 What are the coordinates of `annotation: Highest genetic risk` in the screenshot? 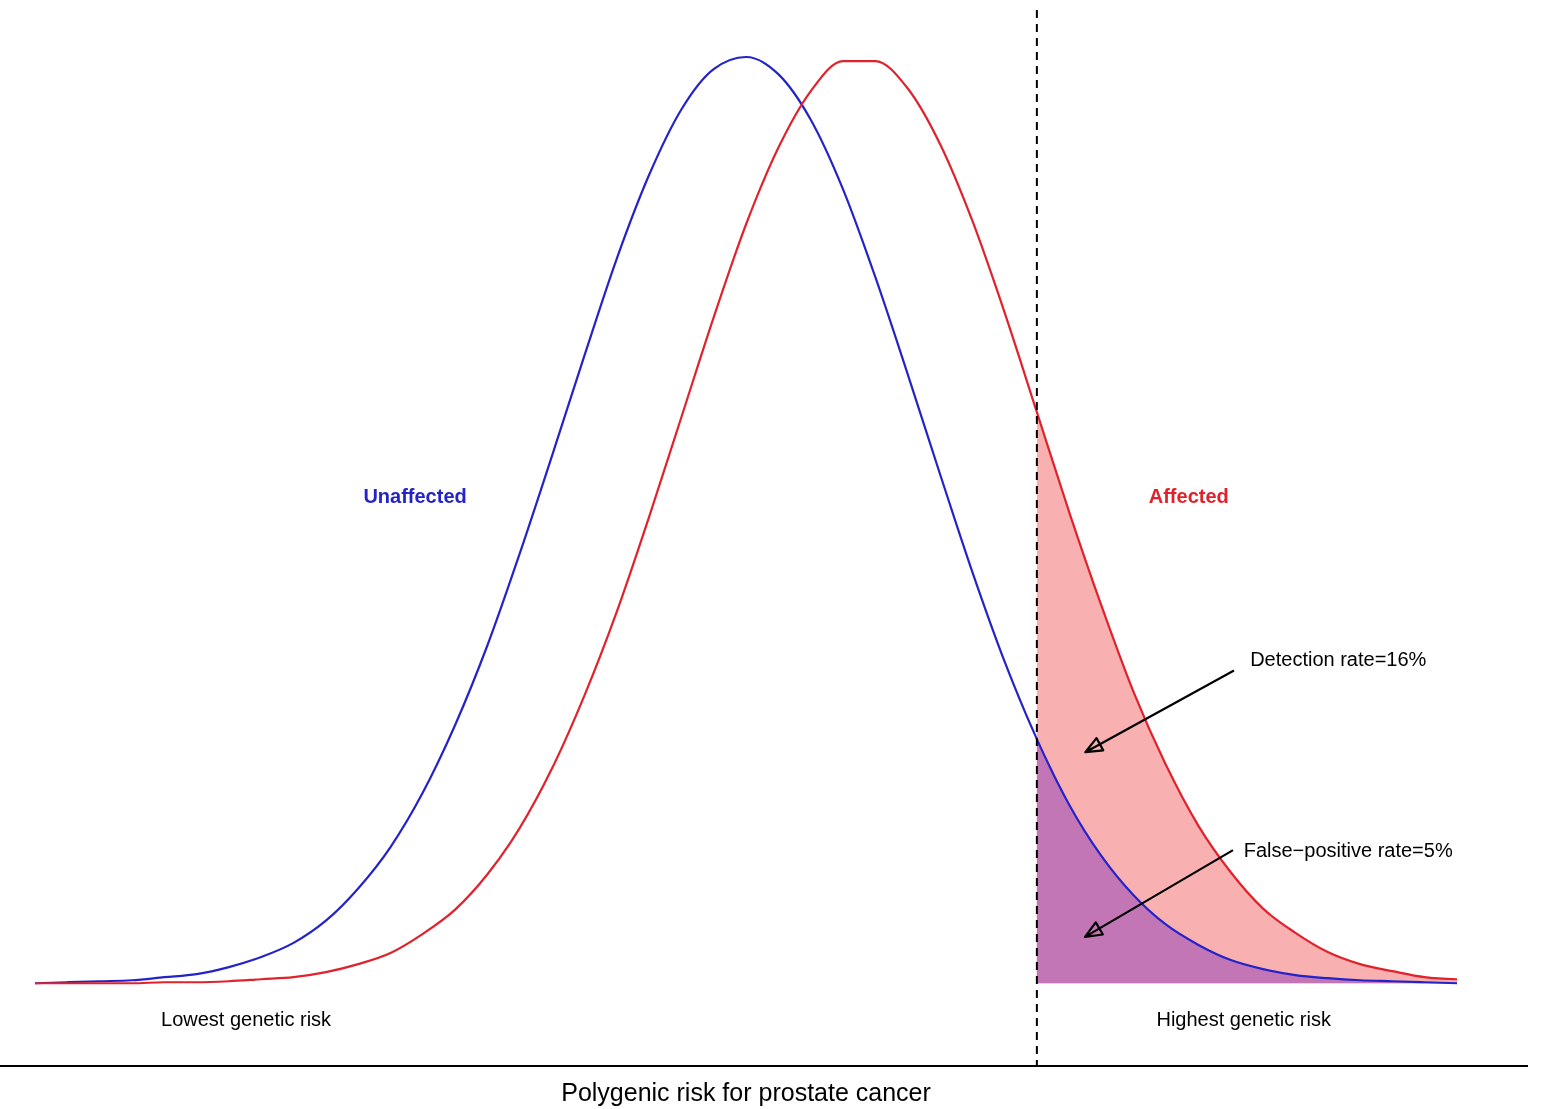 It's located at (1244, 1018).